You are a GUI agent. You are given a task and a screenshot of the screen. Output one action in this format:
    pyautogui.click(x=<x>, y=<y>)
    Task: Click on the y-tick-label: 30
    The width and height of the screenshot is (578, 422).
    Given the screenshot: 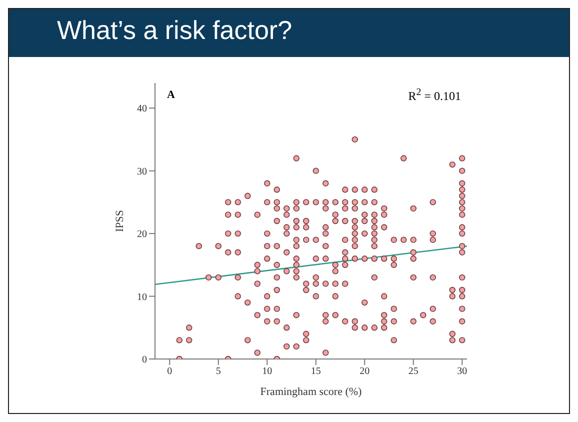 What is the action you would take?
    pyautogui.click(x=142, y=172)
    